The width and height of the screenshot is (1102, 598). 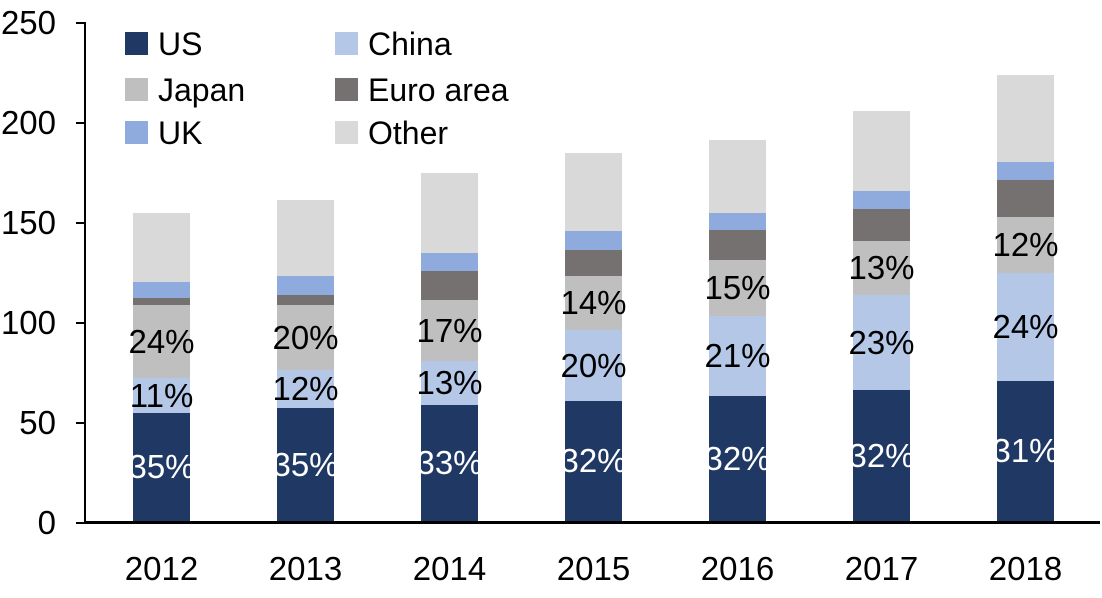 I want to click on y-axis-line, so click(x=85, y=273).